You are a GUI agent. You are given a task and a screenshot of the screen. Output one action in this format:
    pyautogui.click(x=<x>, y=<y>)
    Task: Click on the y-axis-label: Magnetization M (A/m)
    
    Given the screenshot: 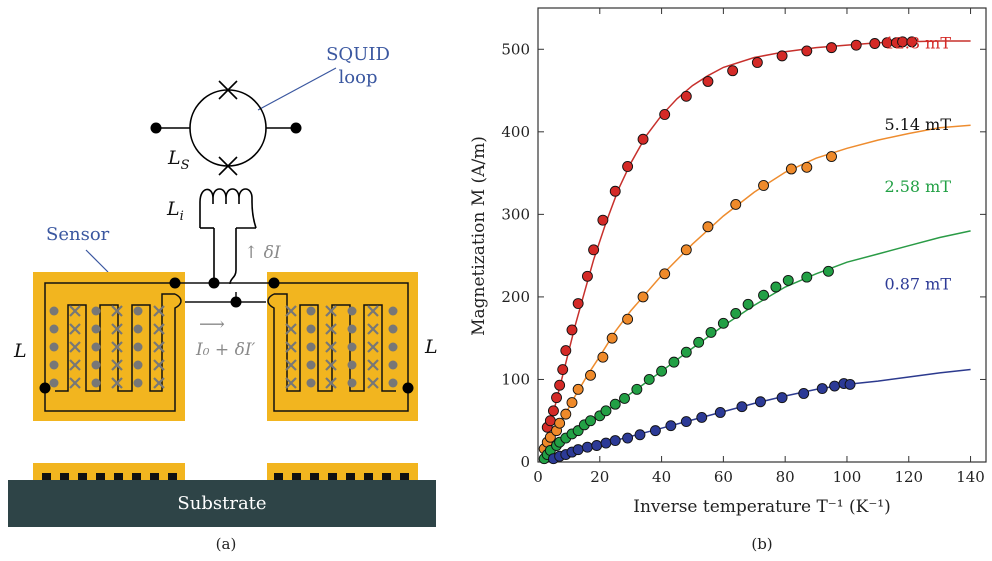 What is the action you would take?
    pyautogui.click(x=479, y=236)
    